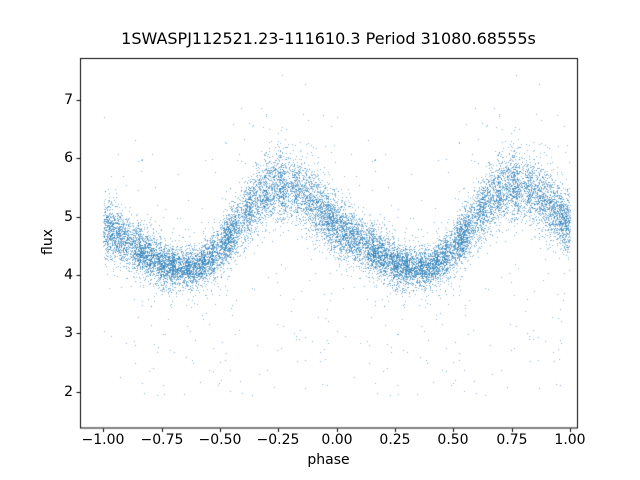 The width and height of the screenshot is (640, 480). I want to click on y-tick-label: 2, so click(68, 392).